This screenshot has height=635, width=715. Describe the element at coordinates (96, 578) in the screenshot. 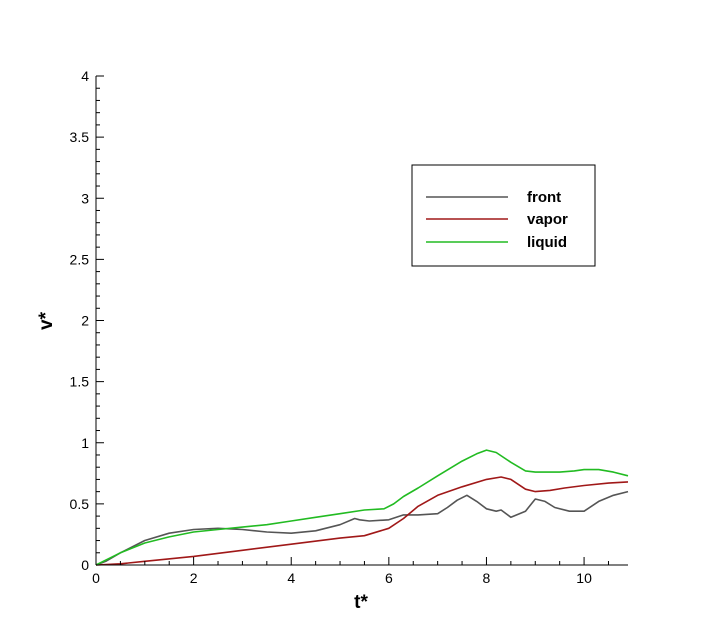

I see `x-tick-label: 0` at that location.